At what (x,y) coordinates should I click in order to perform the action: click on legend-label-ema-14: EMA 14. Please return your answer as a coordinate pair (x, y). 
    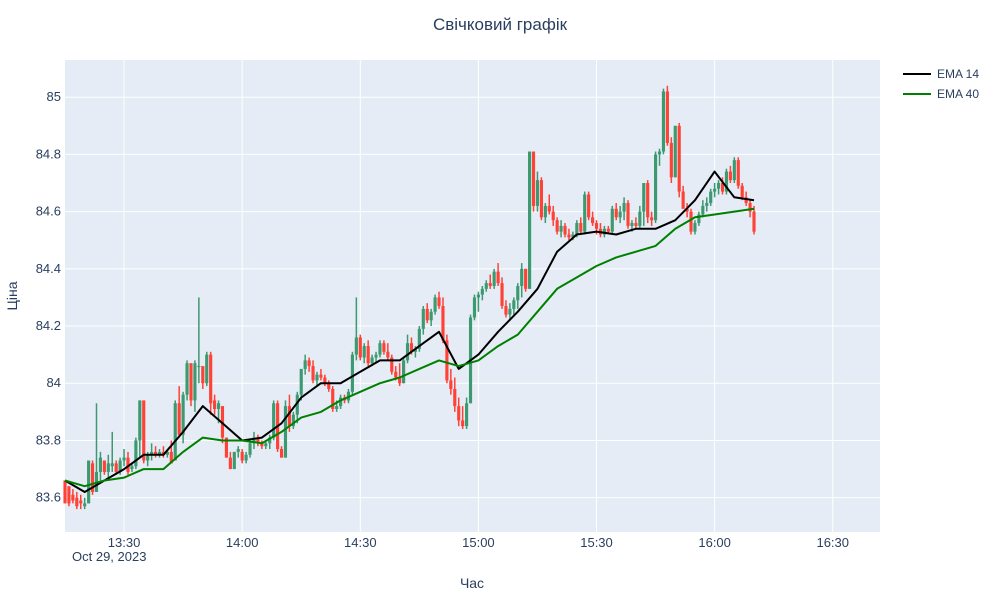
    Looking at the image, I should click on (958, 74).